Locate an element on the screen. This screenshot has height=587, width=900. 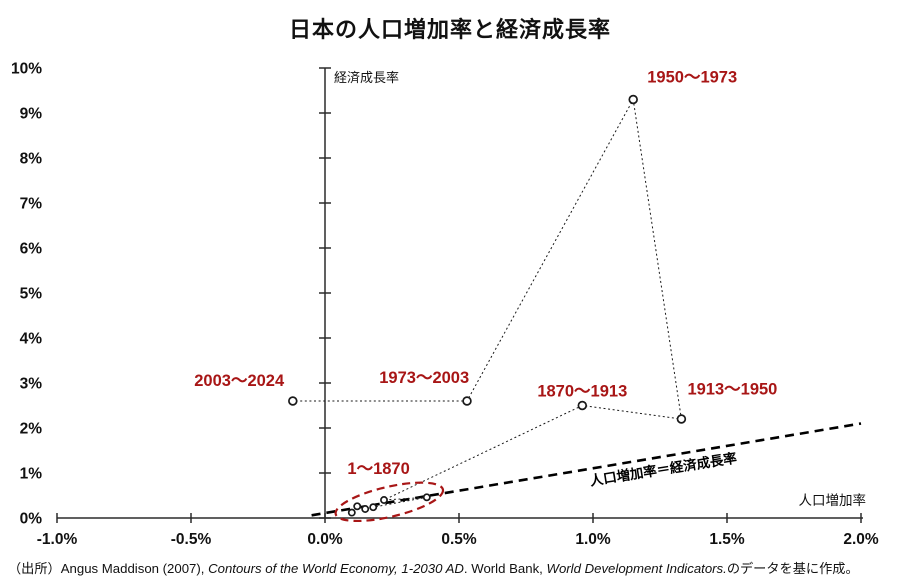
y-tick-label: 7% is located at coordinates (31, 204).